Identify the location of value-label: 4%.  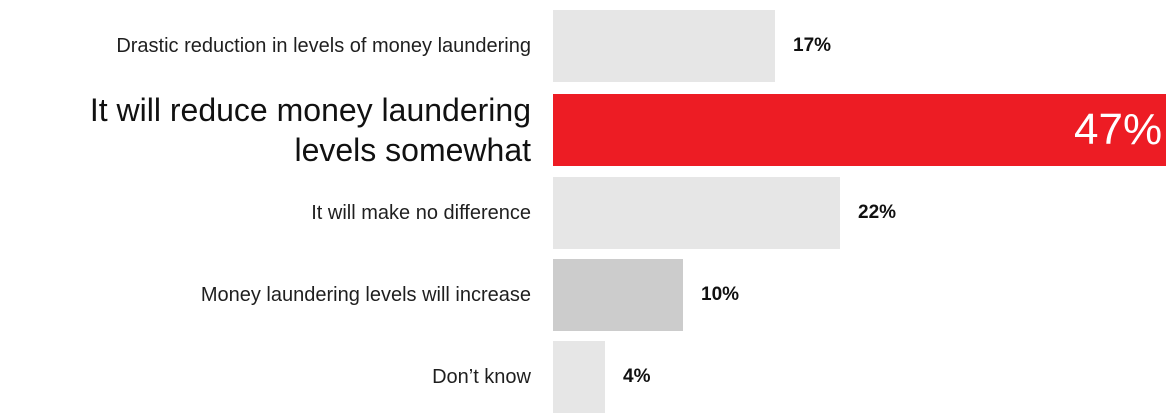
(637, 376).